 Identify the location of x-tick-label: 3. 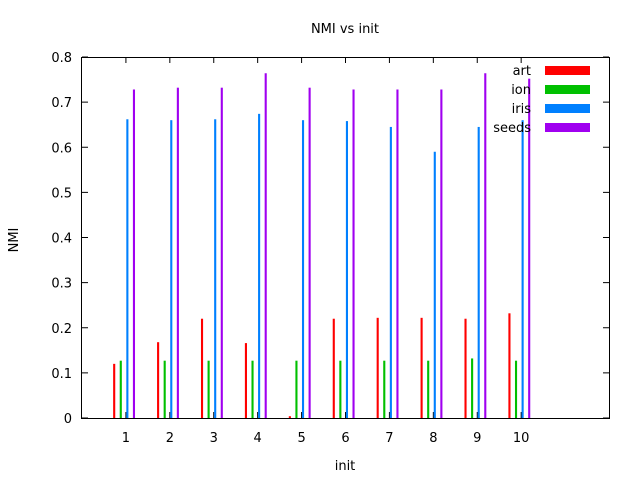
(214, 438).